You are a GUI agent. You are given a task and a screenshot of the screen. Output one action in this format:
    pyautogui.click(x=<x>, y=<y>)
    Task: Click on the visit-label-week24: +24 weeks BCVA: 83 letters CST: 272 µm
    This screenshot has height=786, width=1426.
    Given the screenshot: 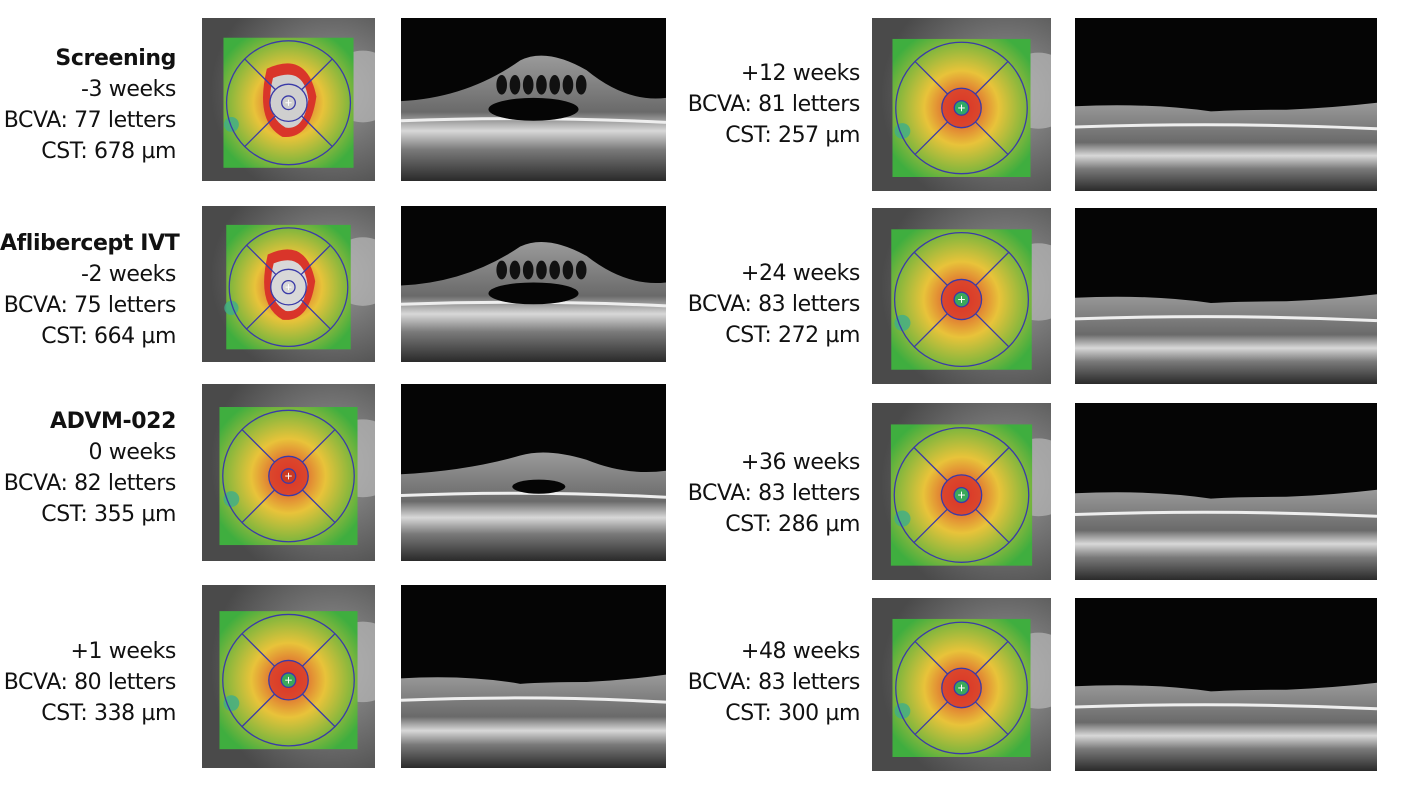 What is the action you would take?
    pyautogui.click(x=772, y=304)
    